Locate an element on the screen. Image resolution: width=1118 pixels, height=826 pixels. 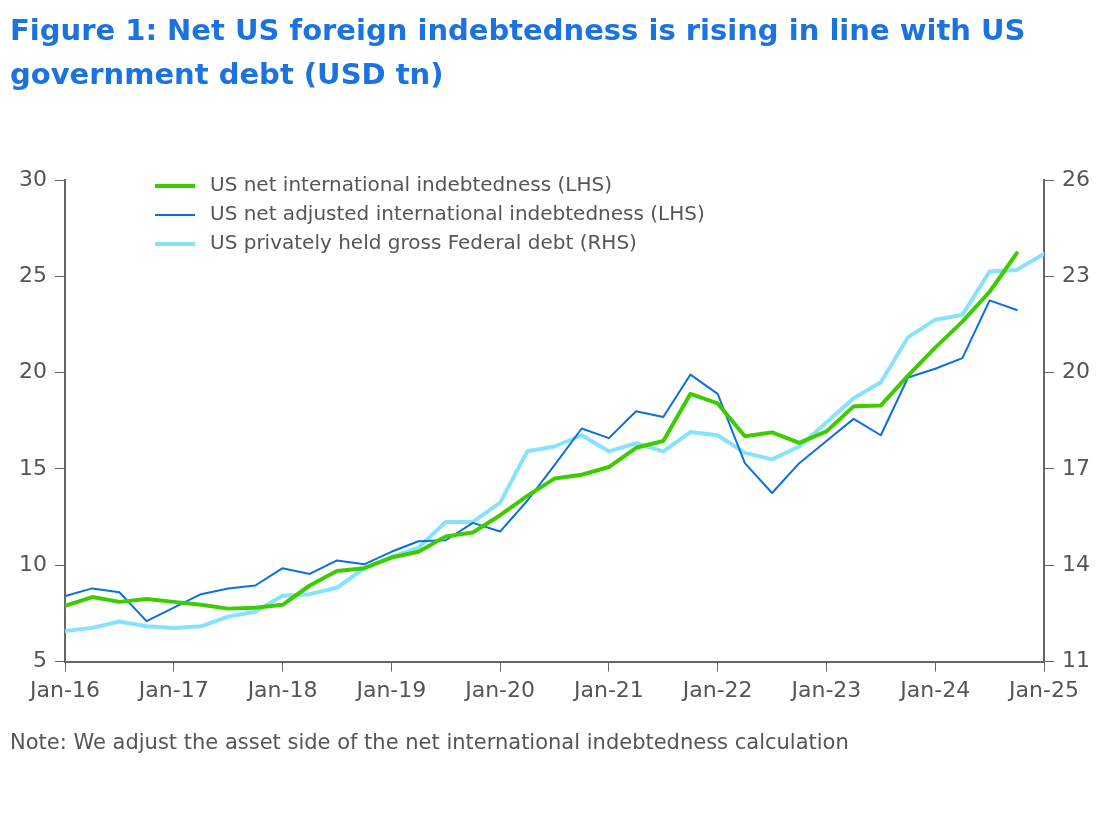
y-tick-label: 10 is located at coordinates (33, 563).